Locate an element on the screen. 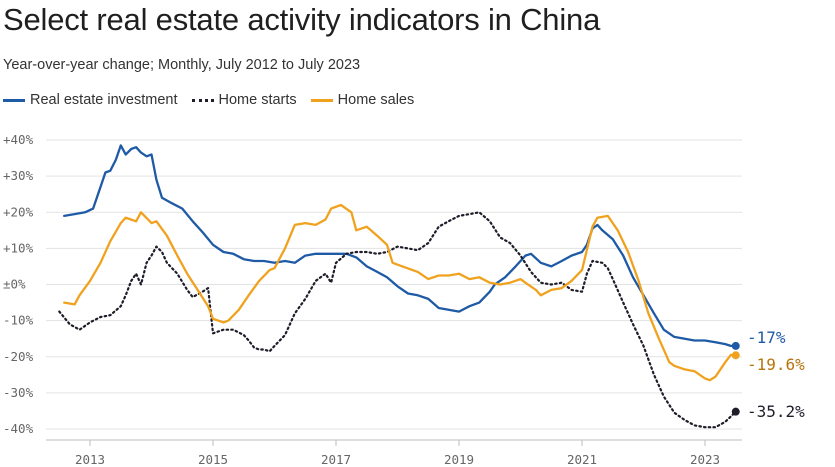 The height and width of the screenshot is (467, 835). y-tick-label: +10% is located at coordinates (18, 247).